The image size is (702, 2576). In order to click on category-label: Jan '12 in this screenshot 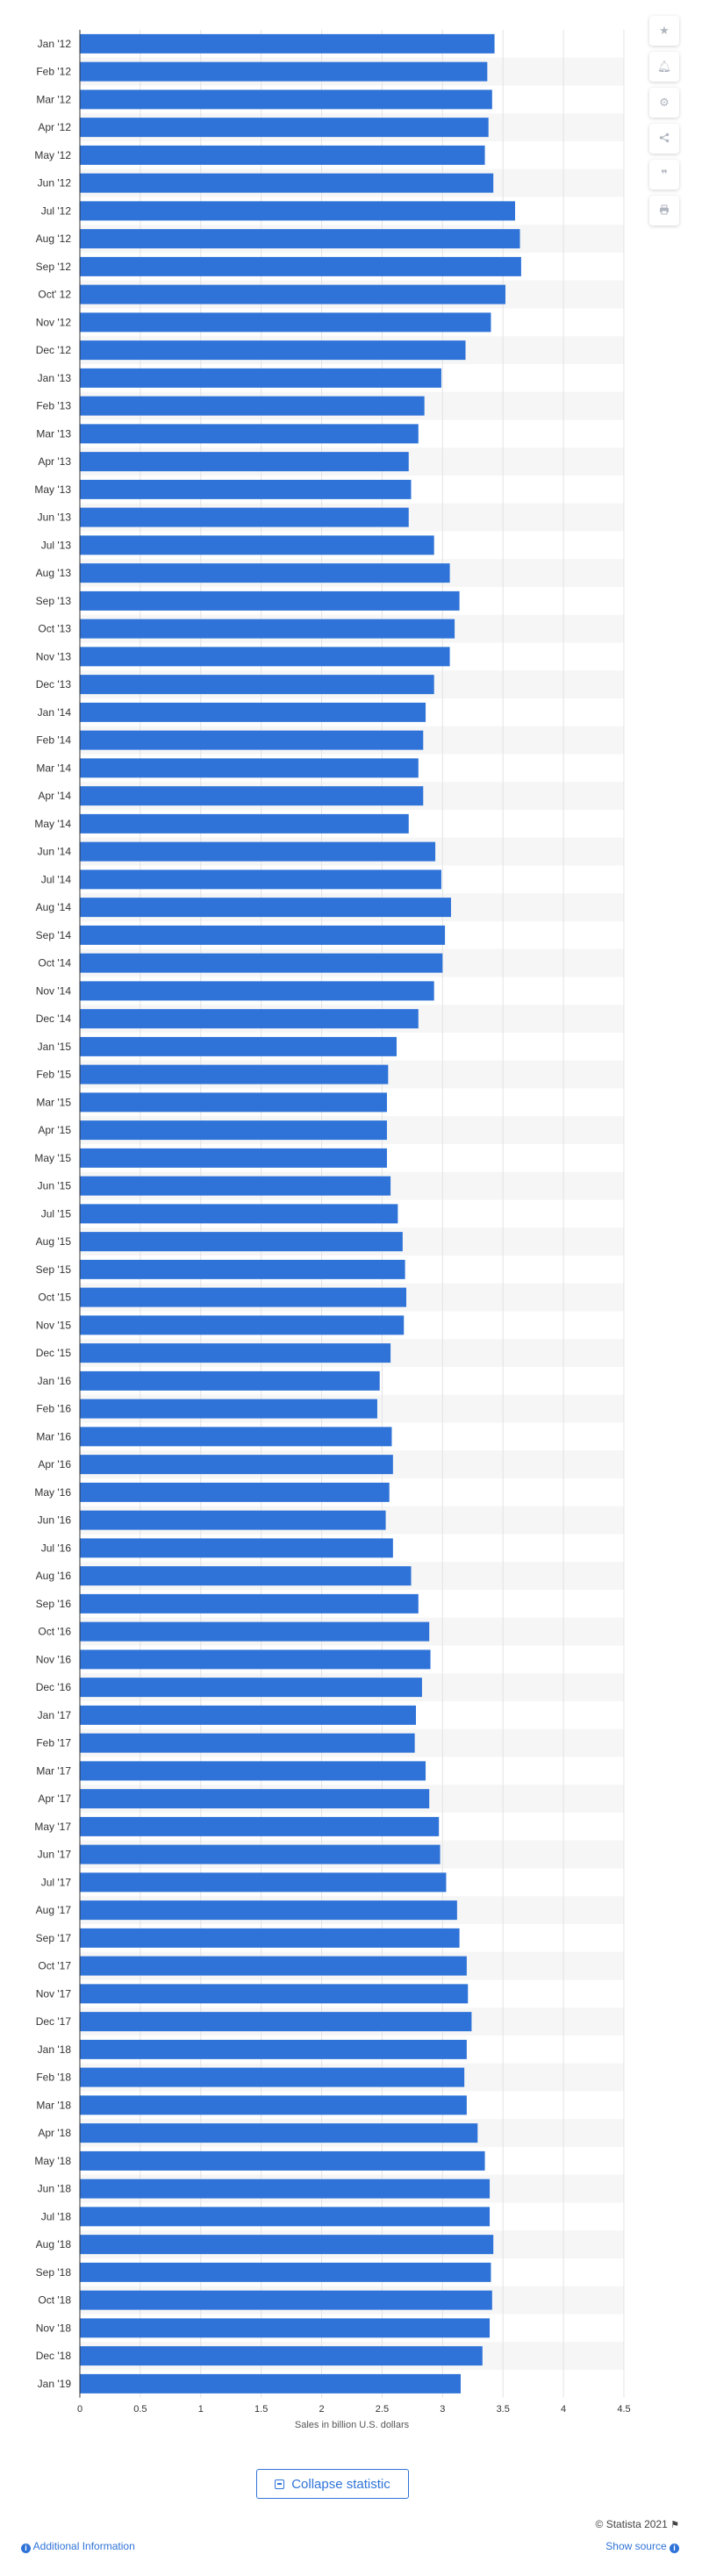, I will do `click(55, 44)`.